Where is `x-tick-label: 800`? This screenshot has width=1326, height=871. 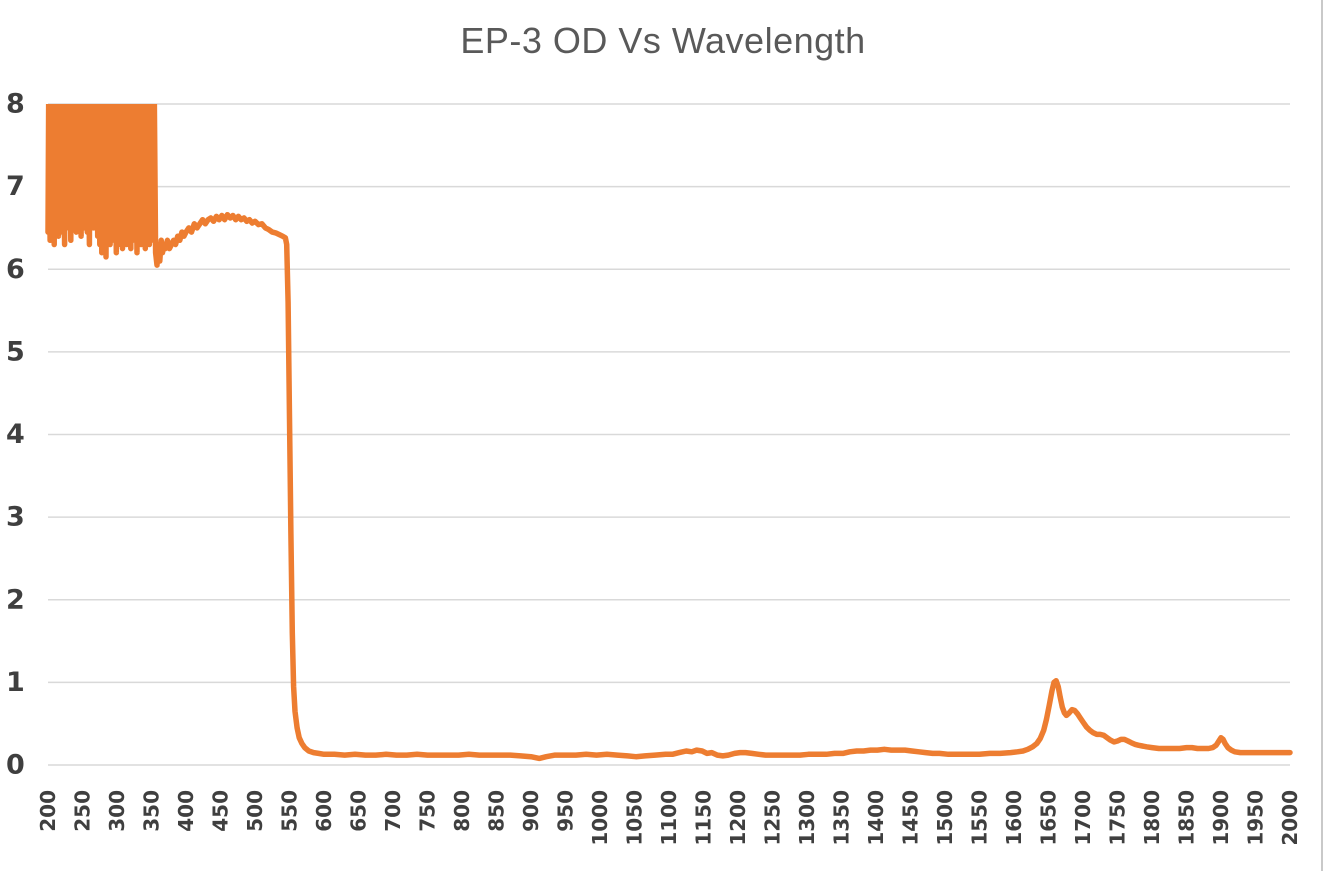 x-tick-label: 800 is located at coordinates (462, 811).